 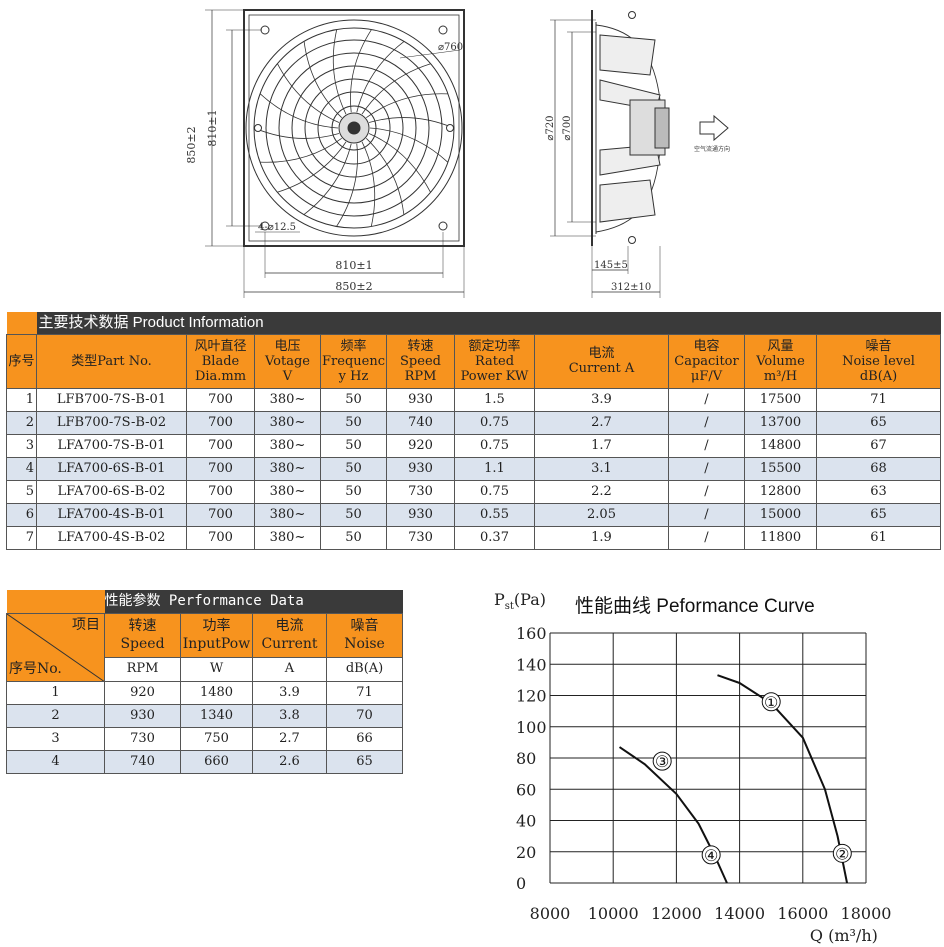 I want to click on product-cell: 1.9, so click(x=601, y=537).